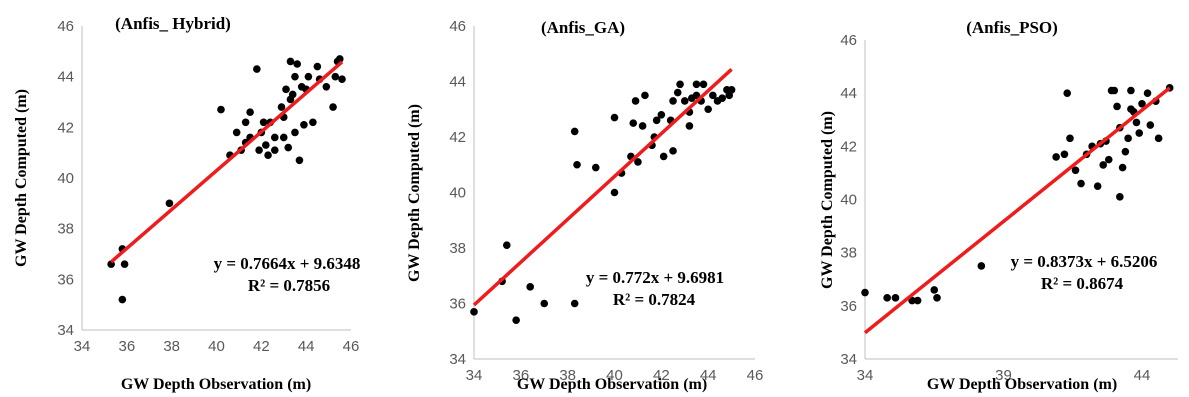 This screenshot has height=397, width=1189. What do you see at coordinates (848, 253) in the screenshot?
I see `y-tick-label: 38` at bounding box center [848, 253].